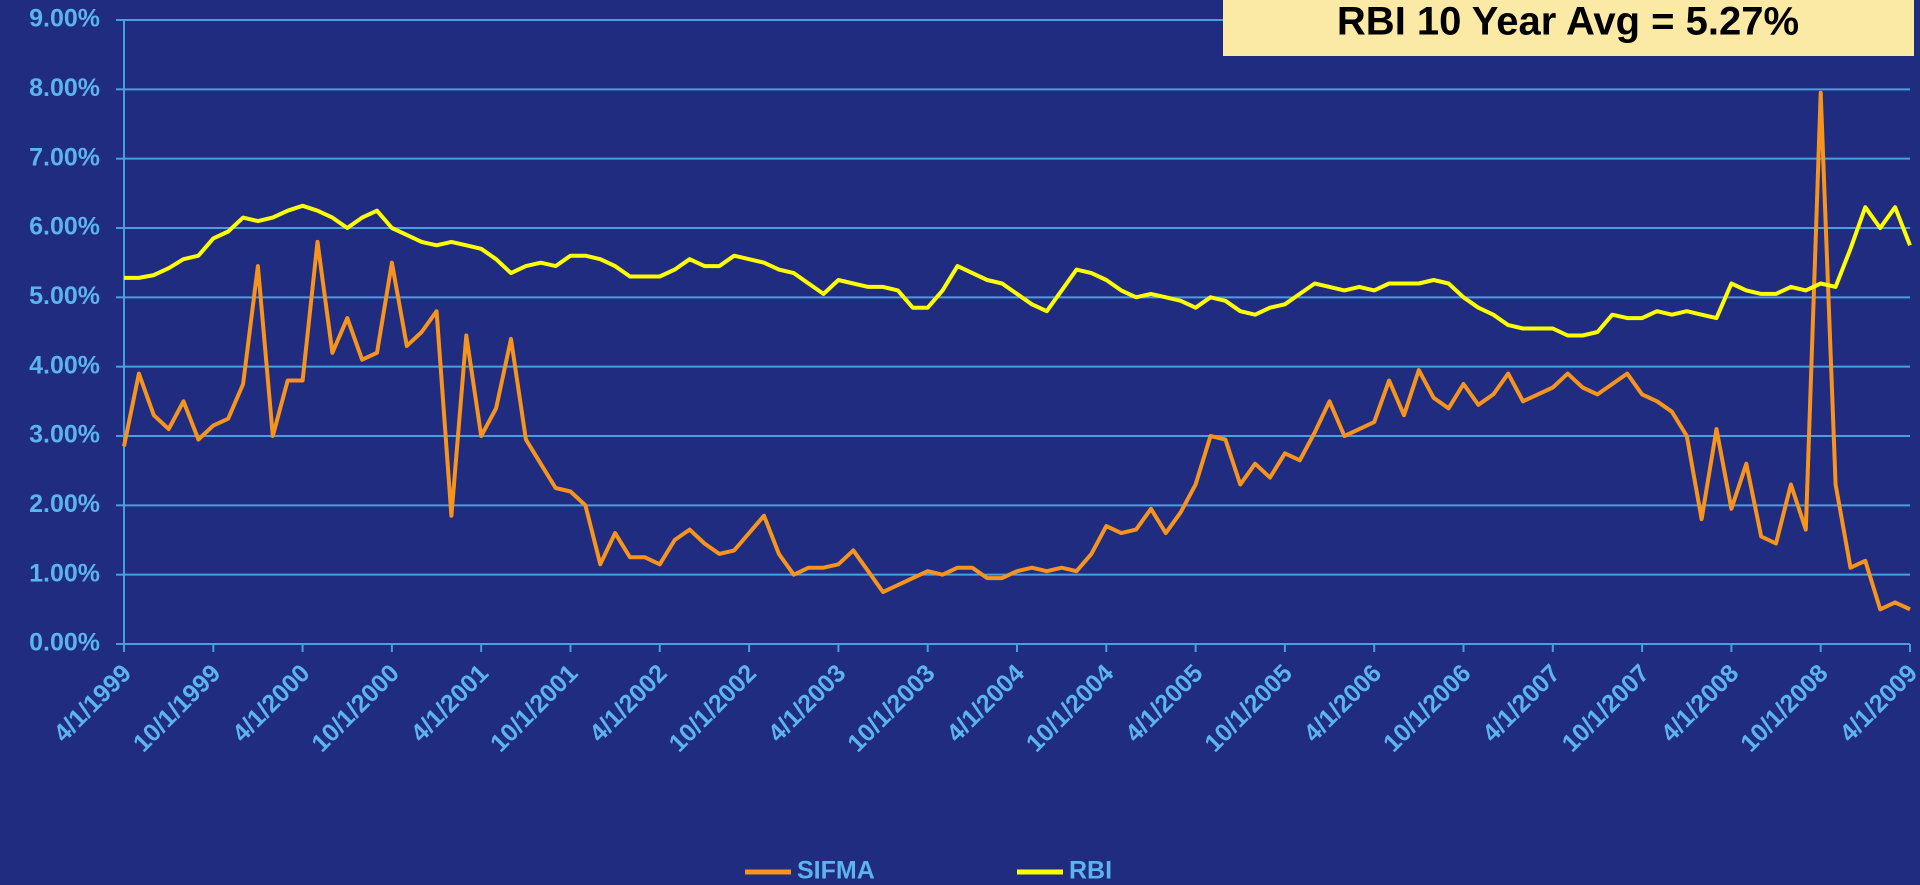 This screenshot has width=1920, height=885. Describe the element at coordinates (64, 573) in the screenshot. I see `y-tick-label: 1.00%` at that location.